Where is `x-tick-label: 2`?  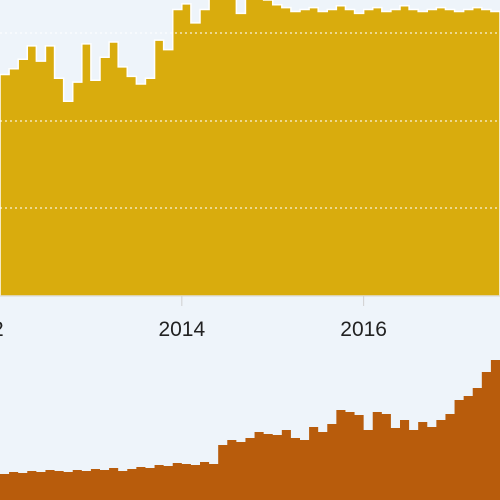
x-tick-label: 2 is located at coordinates (2, 329).